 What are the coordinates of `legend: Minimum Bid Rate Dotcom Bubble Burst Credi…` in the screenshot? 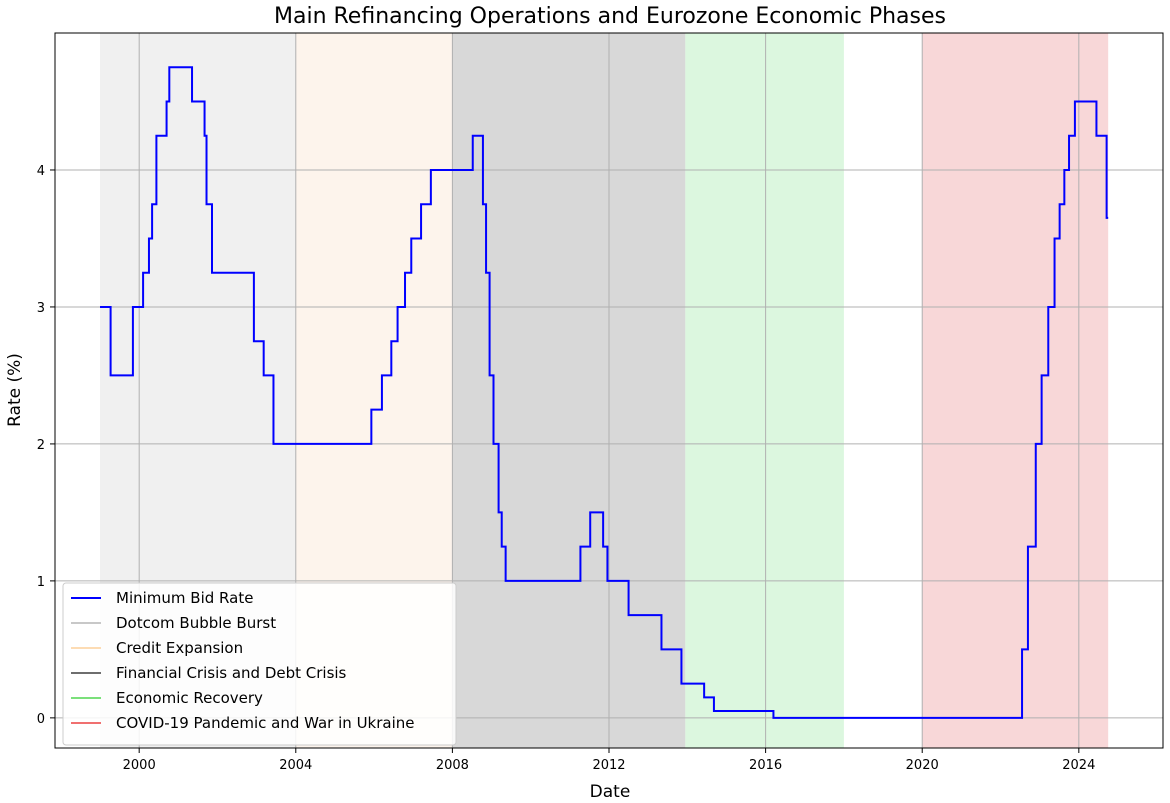 It's located at (259, 664).